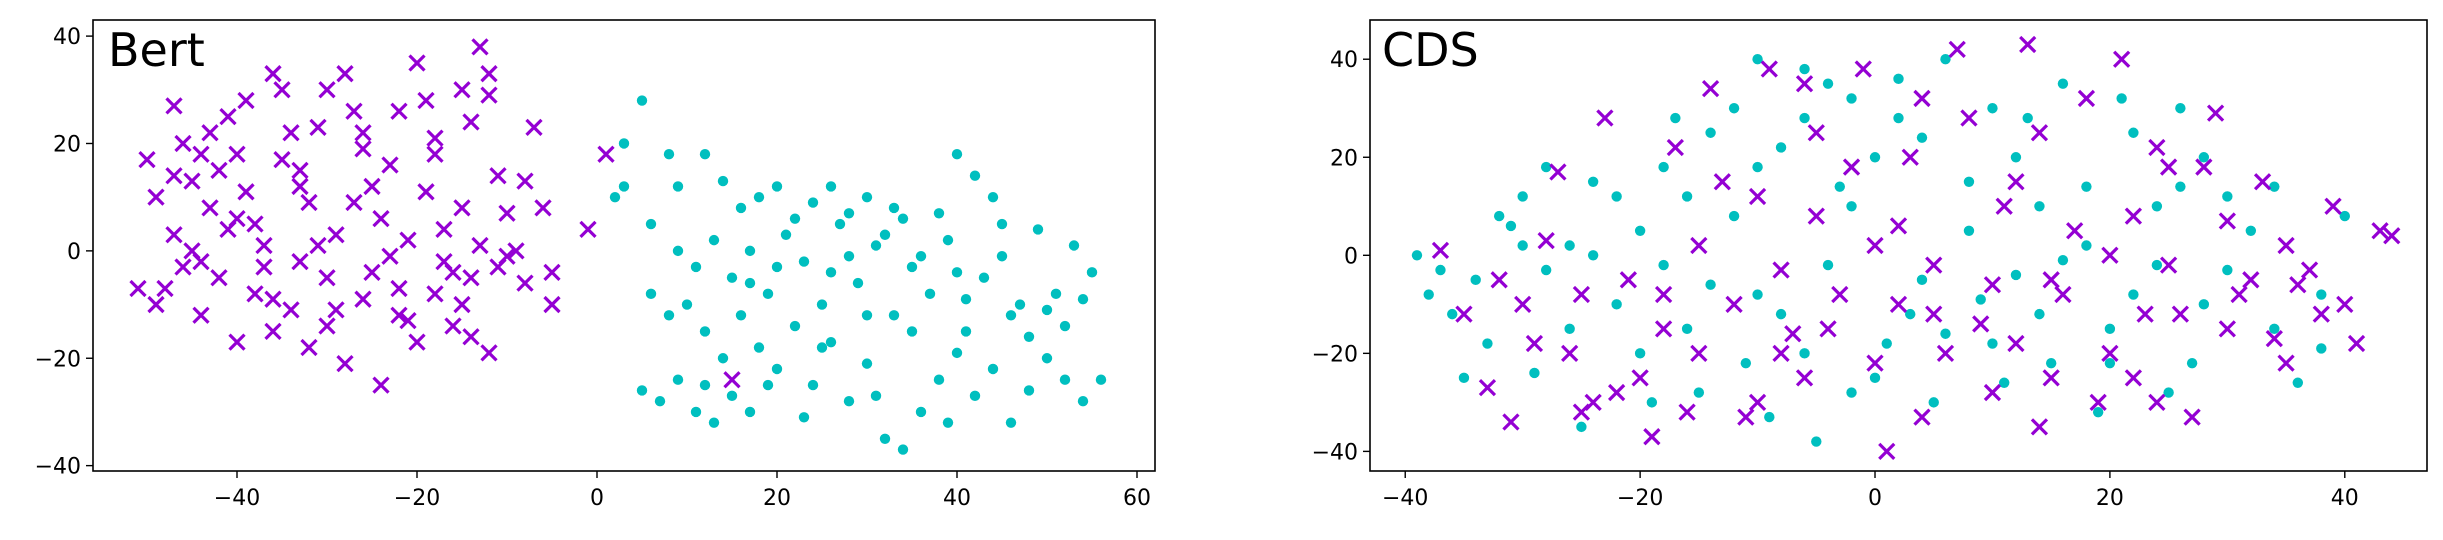  What do you see at coordinates (64, 252) in the screenshot?
I see `bert-yticks: −40 −20 0 20 40` at bounding box center [64, 252].